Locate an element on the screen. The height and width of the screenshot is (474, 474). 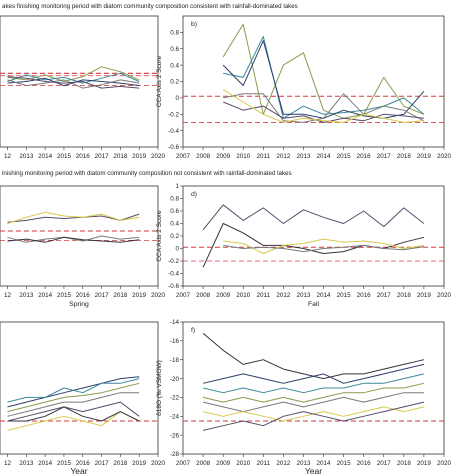
y-tick-label: -16 is located at coordinates (175, 341).